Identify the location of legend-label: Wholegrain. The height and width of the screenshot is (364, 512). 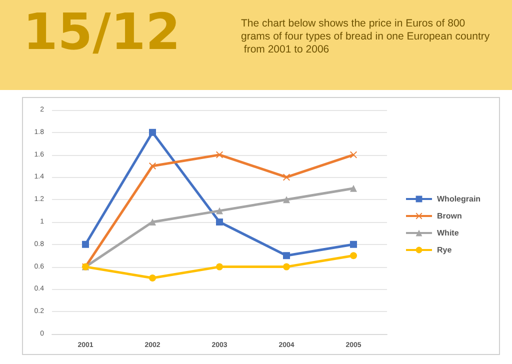
(459, 199).